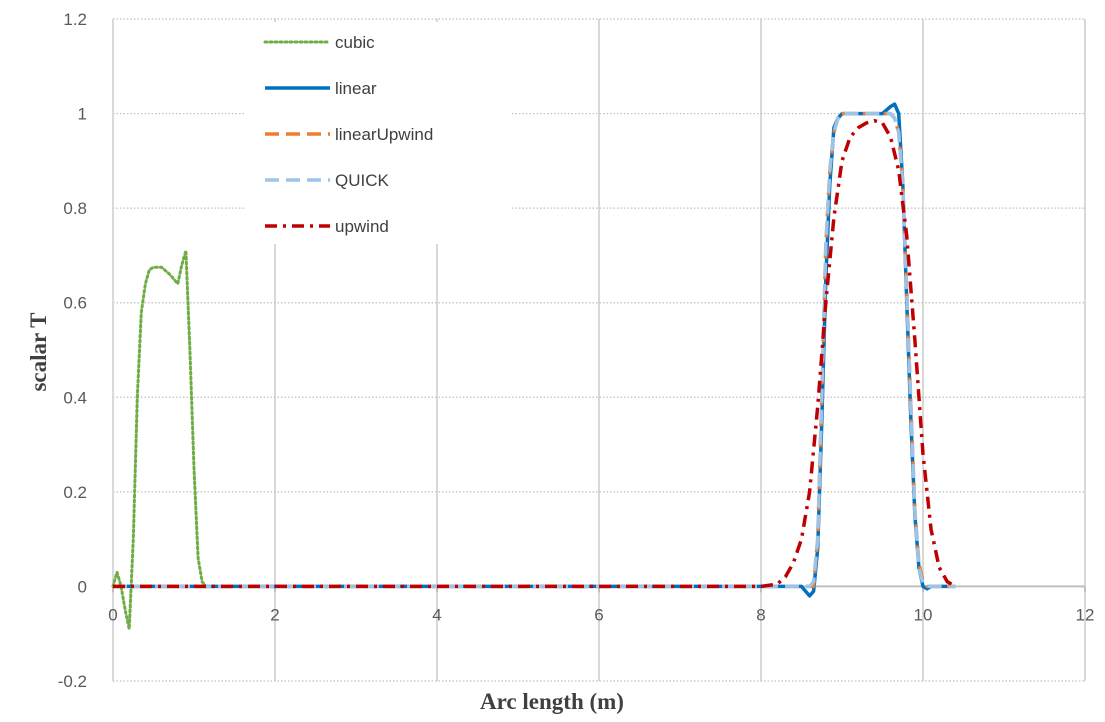  What do you see at coordinates (274, 614) in the screenshot?
I see `x-tick-label: 2` at bounding box center [274, 614].